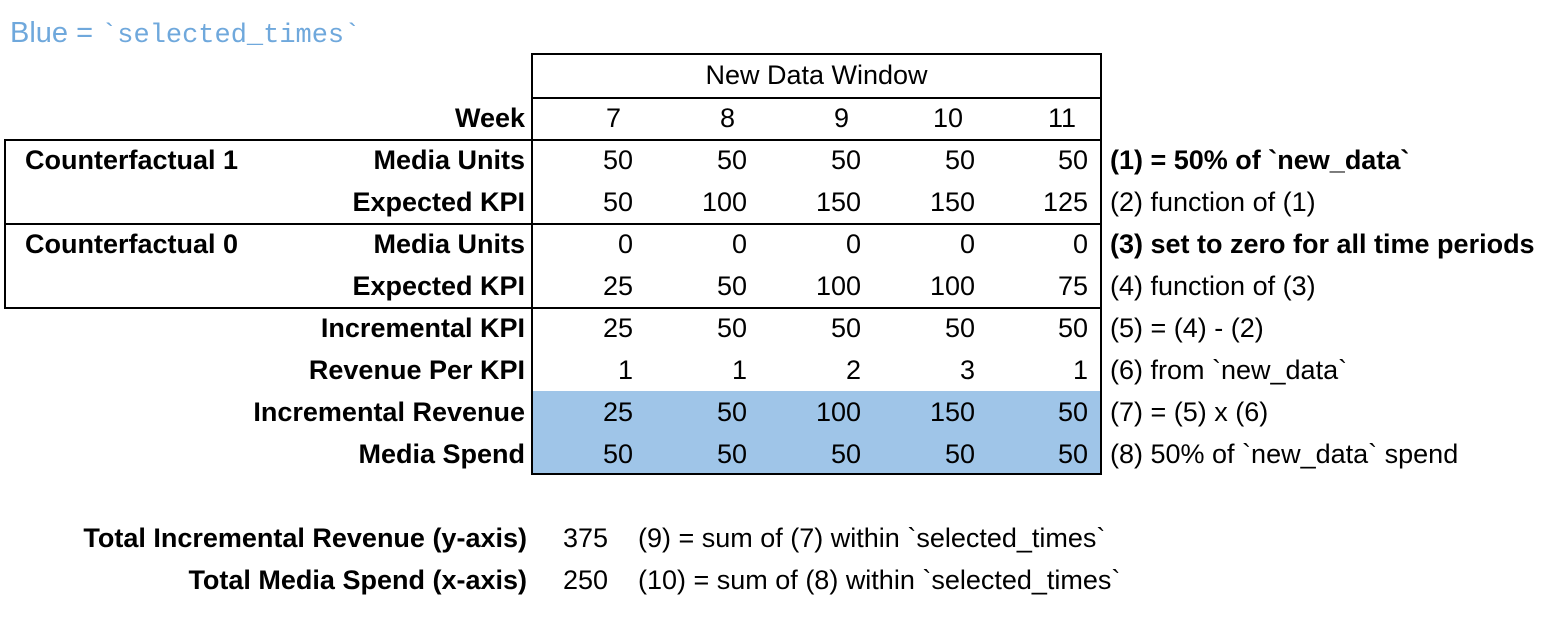 The height and width of the screenshot is (620, 1544). What do you see at coordinates (772, 118) in the screenshot?
I see `week-row: Week 7 8 9 10 11` at bounding box center [772, 118].